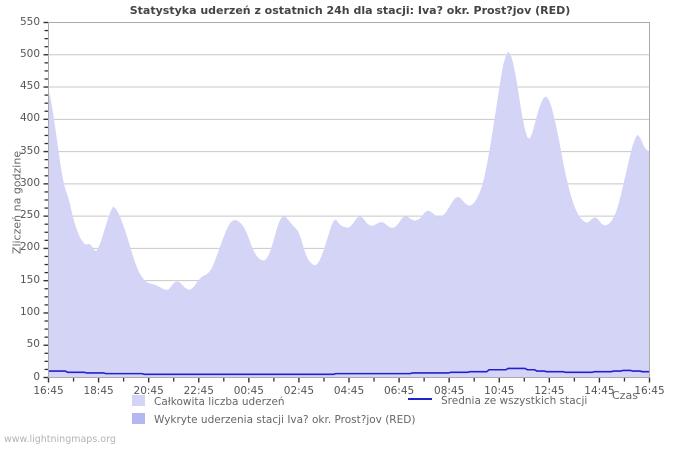  Describe the element at coordinates (36, 376) in the screenshot. I see `y-tick-label: 0` at that location.